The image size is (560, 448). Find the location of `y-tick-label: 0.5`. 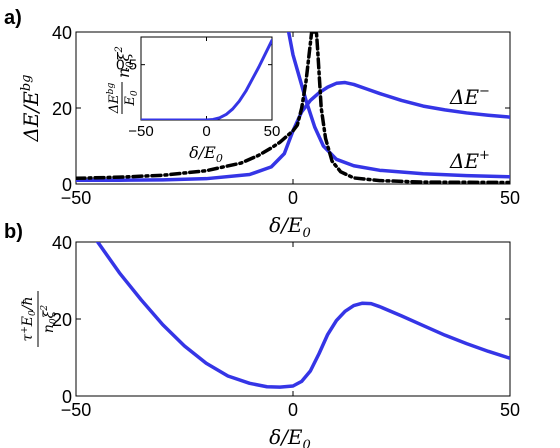

y-tick-label: 0.5 is located at coordinates (126, 65).